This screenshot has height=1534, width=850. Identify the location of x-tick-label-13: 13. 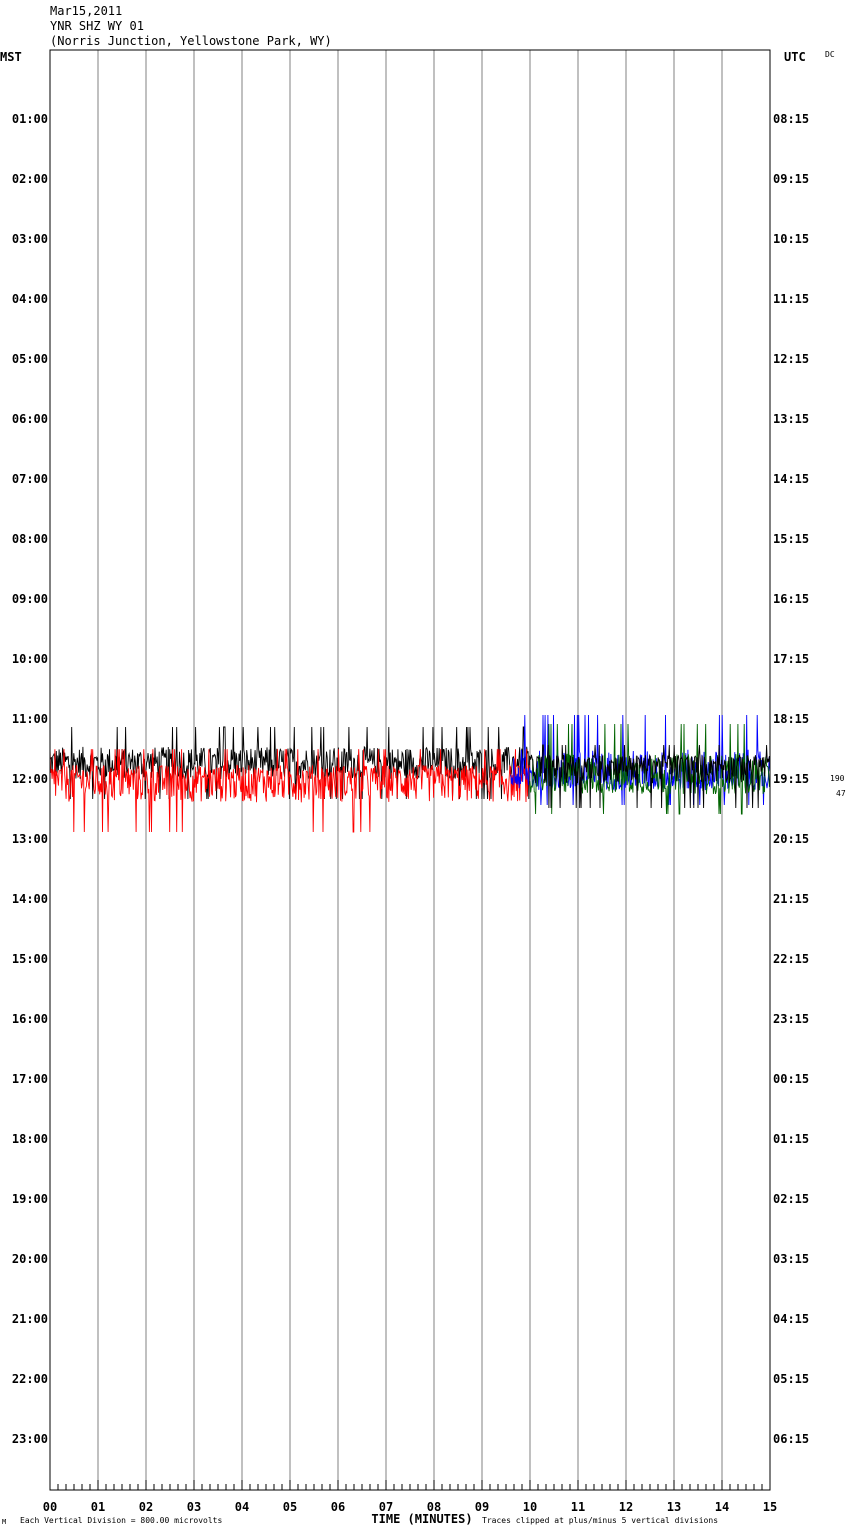
(674, 1507).